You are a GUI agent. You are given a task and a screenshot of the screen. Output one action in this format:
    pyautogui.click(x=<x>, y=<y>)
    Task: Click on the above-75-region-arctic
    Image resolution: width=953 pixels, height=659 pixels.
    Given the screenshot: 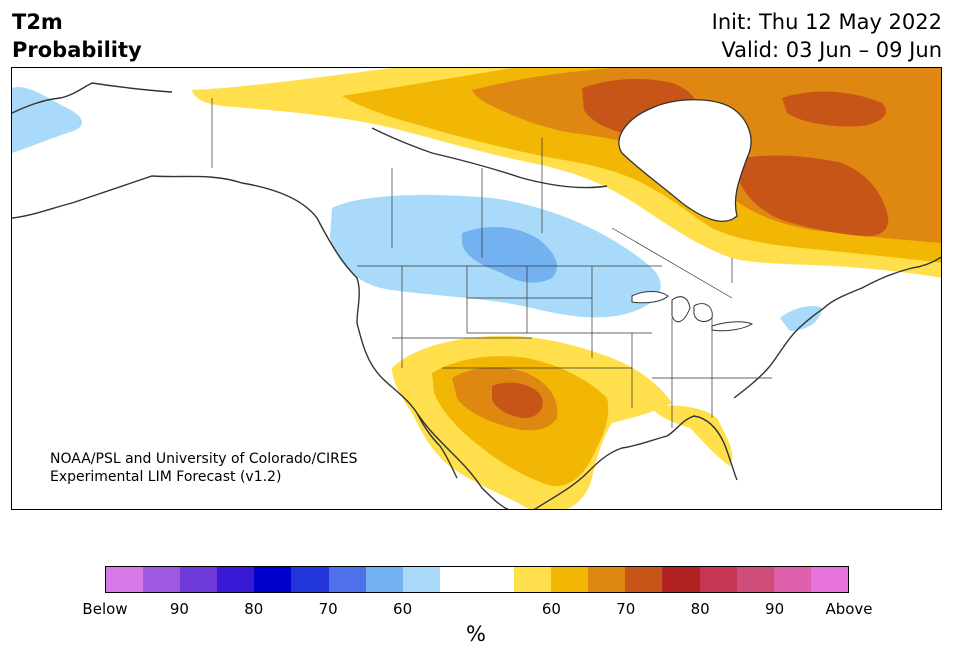 What is the action you would take?
    pyautogui.click(x=834, y=109)
    